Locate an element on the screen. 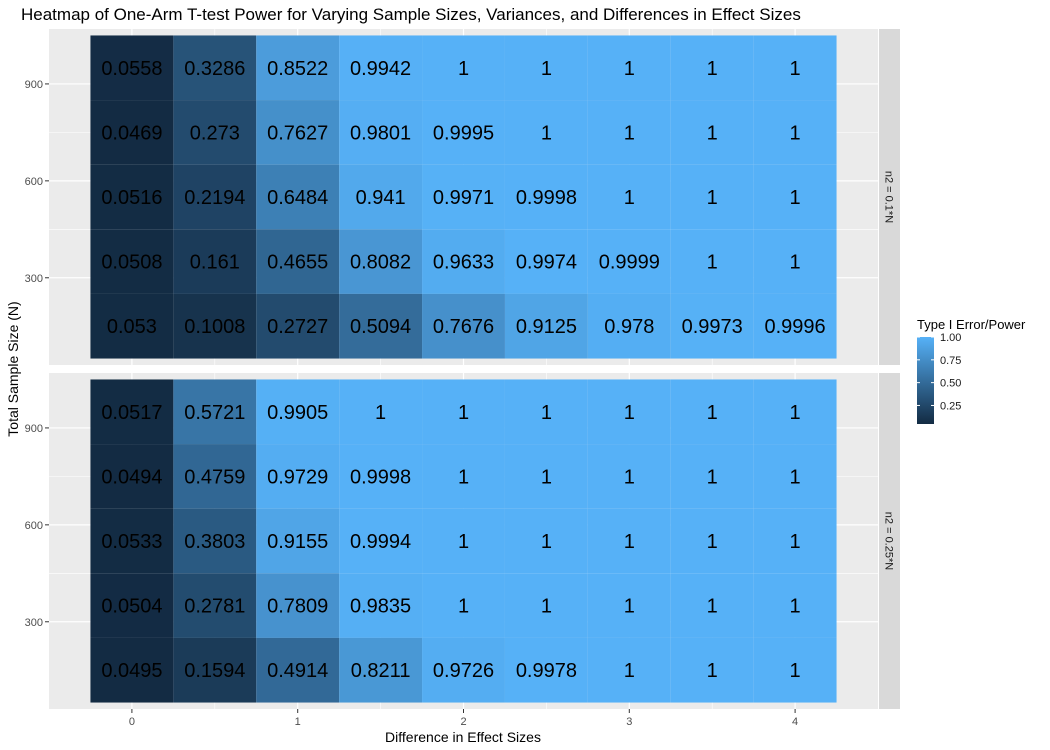 This screenshot has width=1050, height=750. tile-value-label: 0.9633 is located at coordinates (463, 263).